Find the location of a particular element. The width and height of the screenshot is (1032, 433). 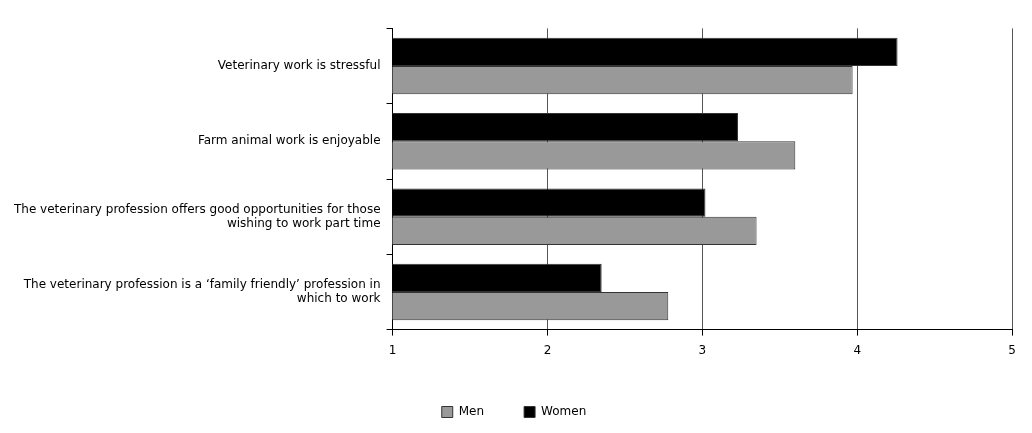

y-tick-label: The veterinary profession offers good opportunities for those wishing to work part time is located at coordinates (196, 215).